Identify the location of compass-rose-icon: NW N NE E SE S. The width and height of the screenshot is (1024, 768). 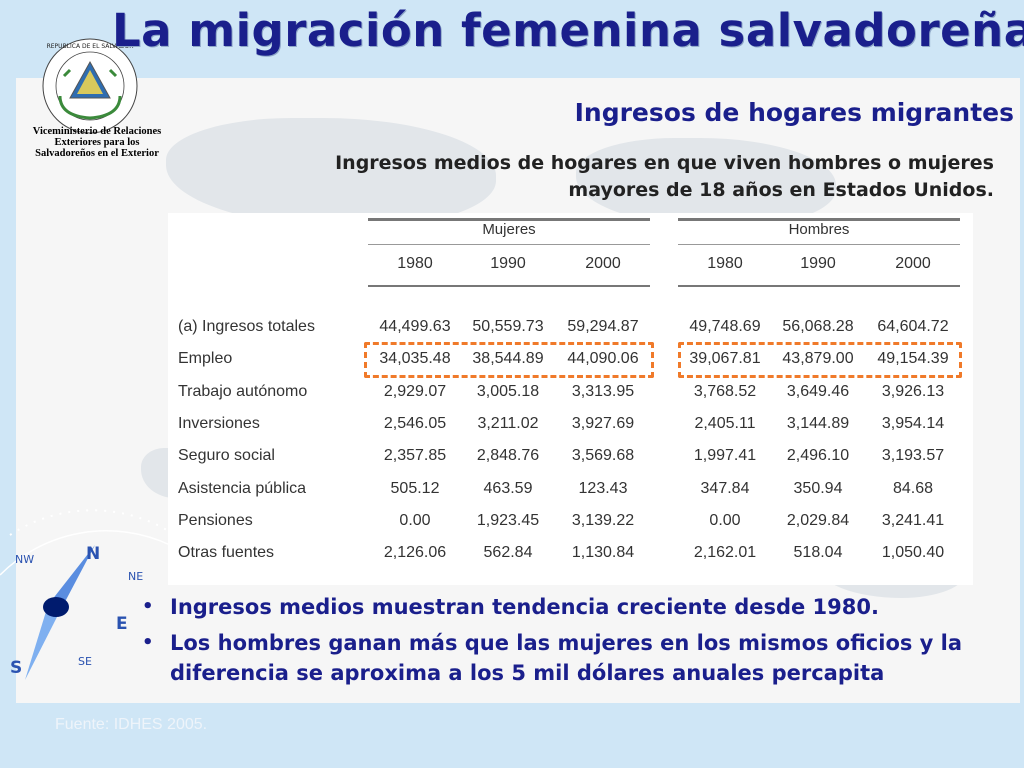
(87, 594).